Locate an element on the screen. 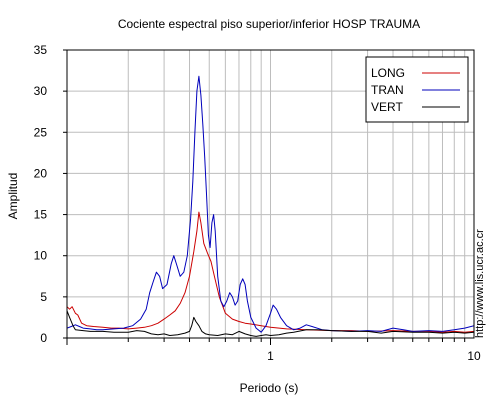  y-axis-label: Amplitud is located at coordinates (13, 196).